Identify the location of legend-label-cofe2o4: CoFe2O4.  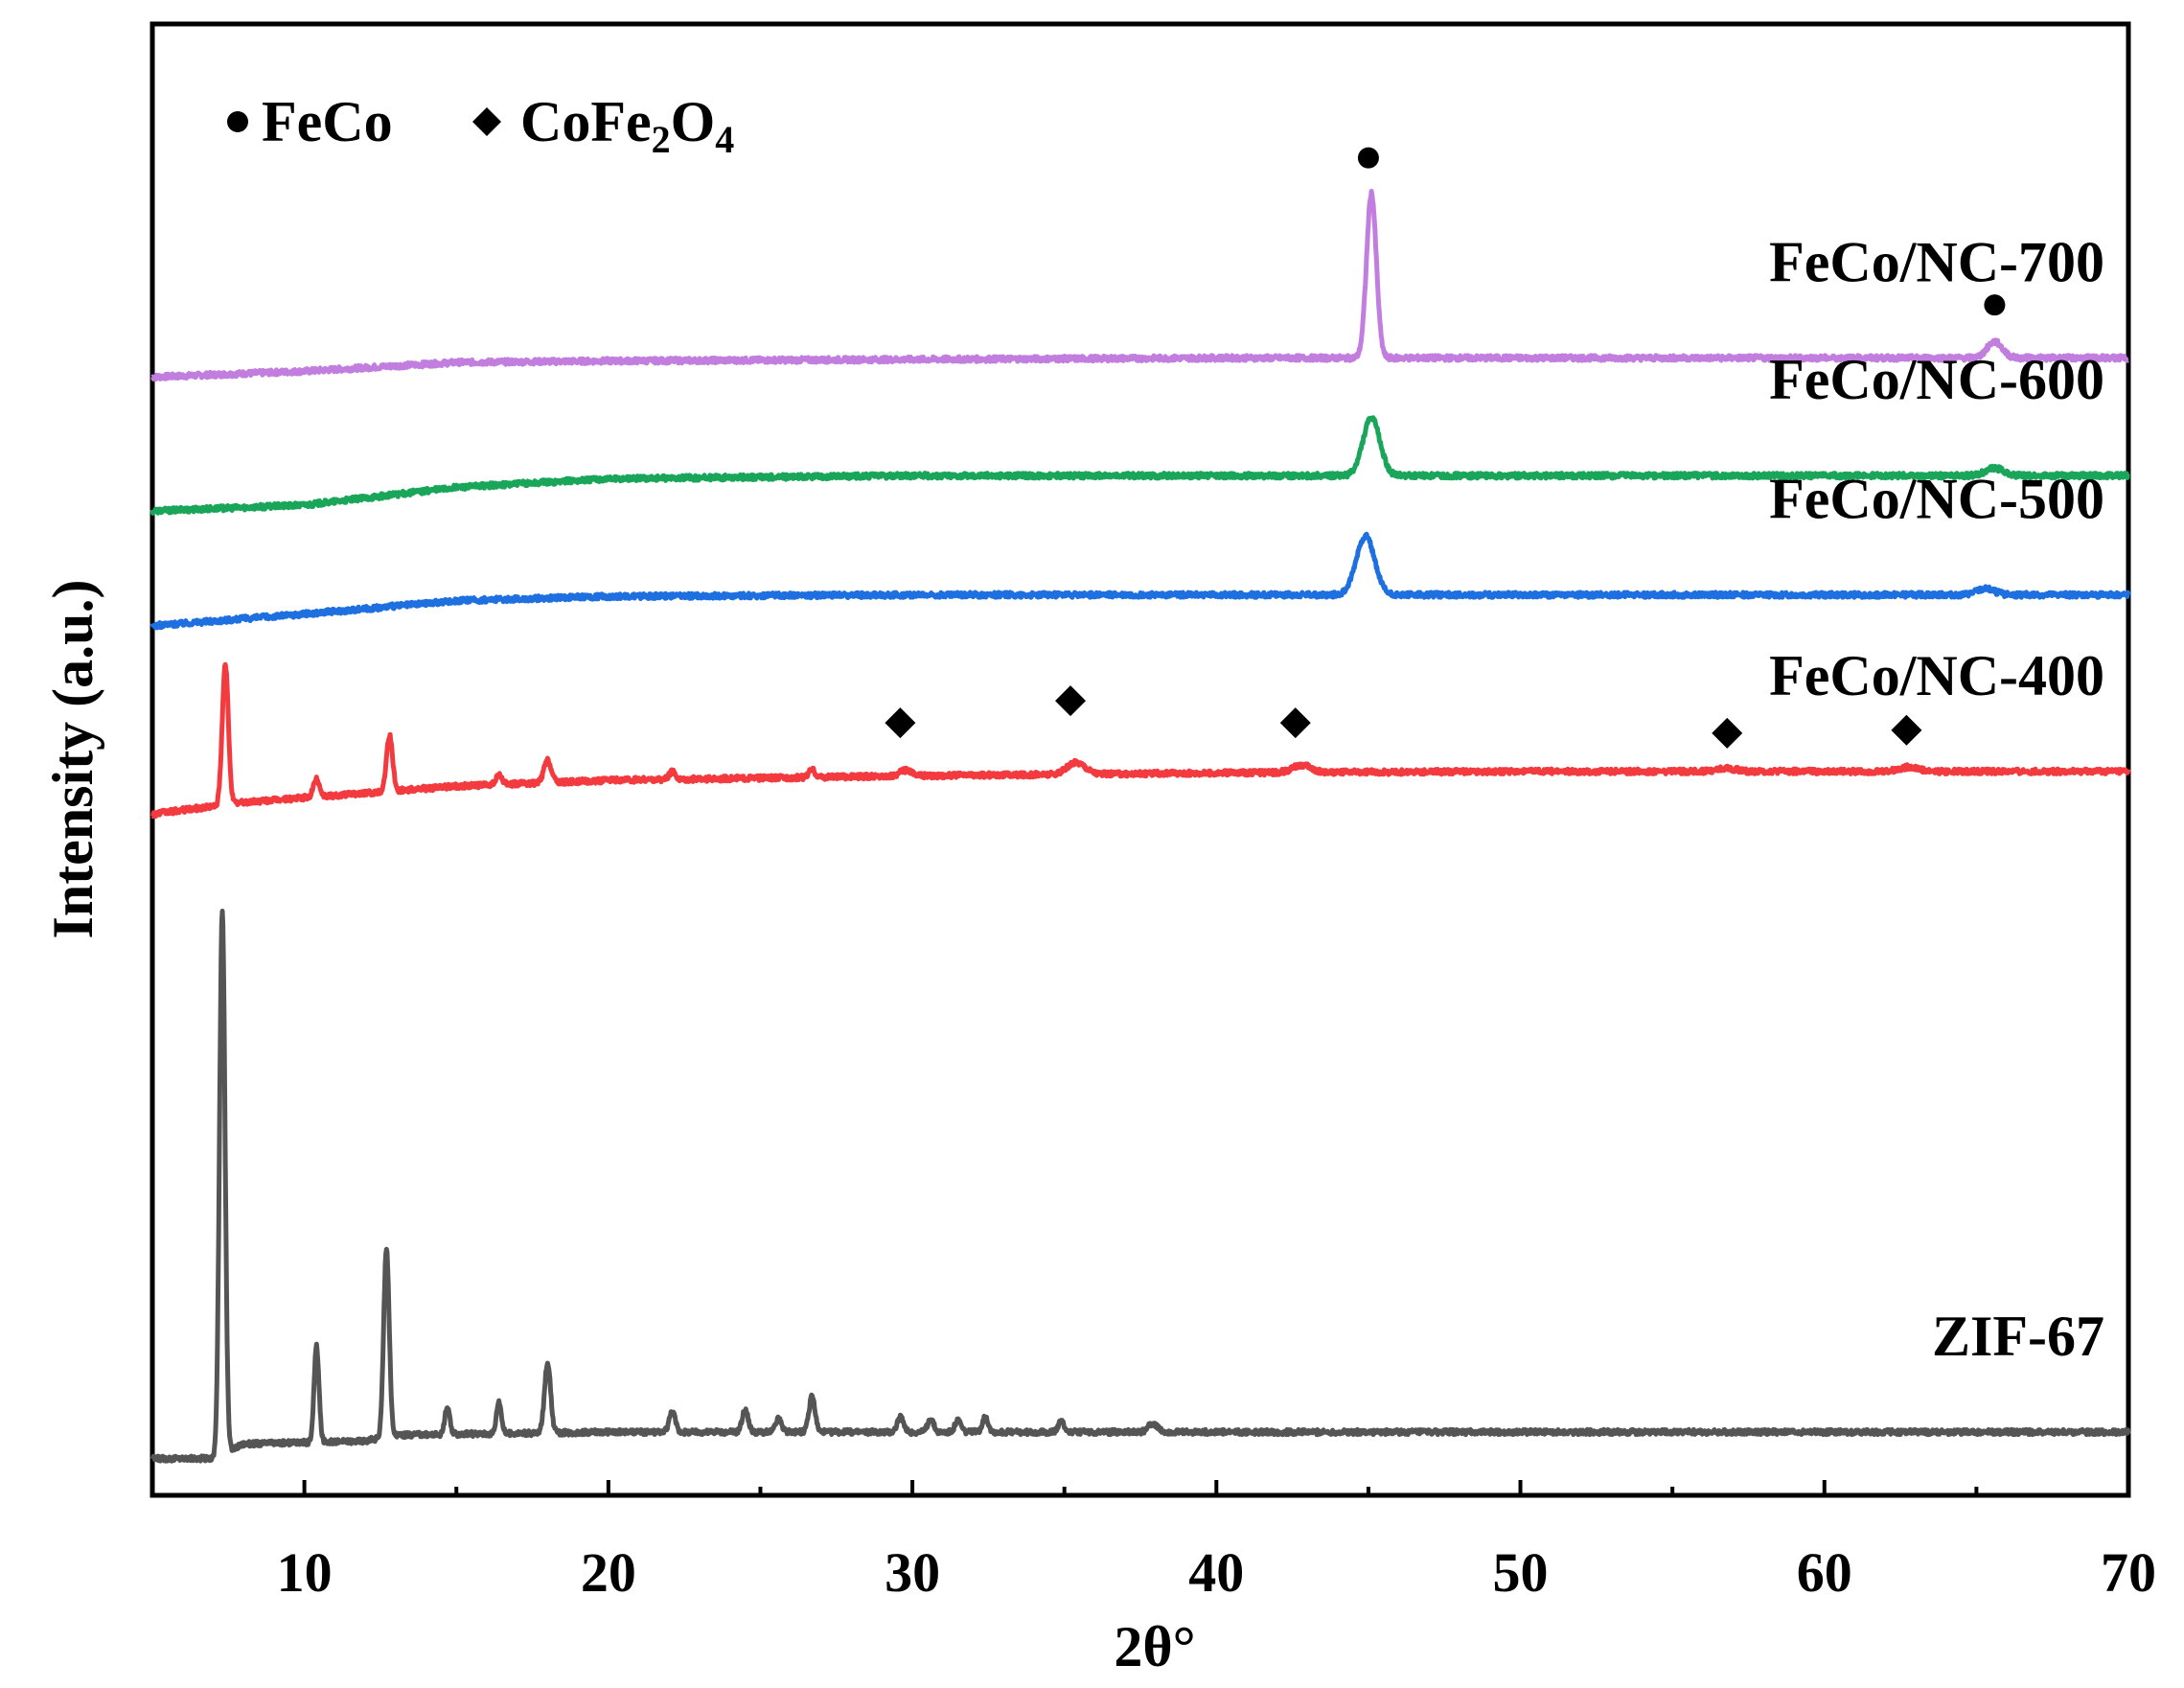
(627, 125).